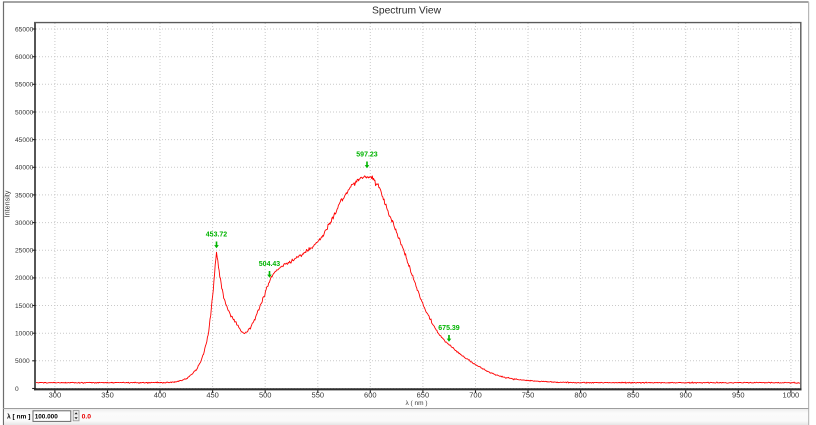  What do you see at coordinates (24, 195) in the screenshot?
I see `svg-text: 35000` at bounding box center [24, 195].